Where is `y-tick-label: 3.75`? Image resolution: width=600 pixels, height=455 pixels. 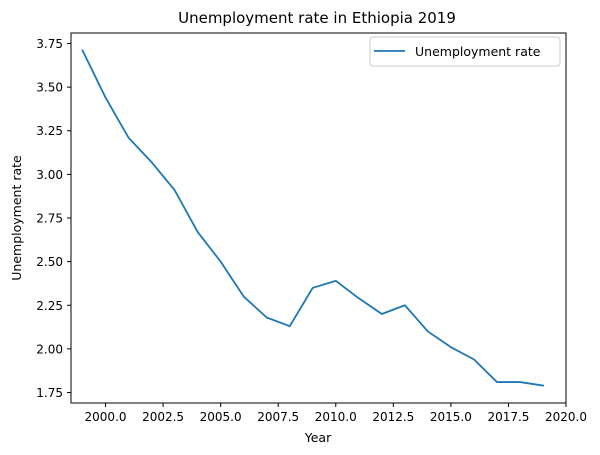 y-tick-label: 3.75 is located at coordinates (49, 44).